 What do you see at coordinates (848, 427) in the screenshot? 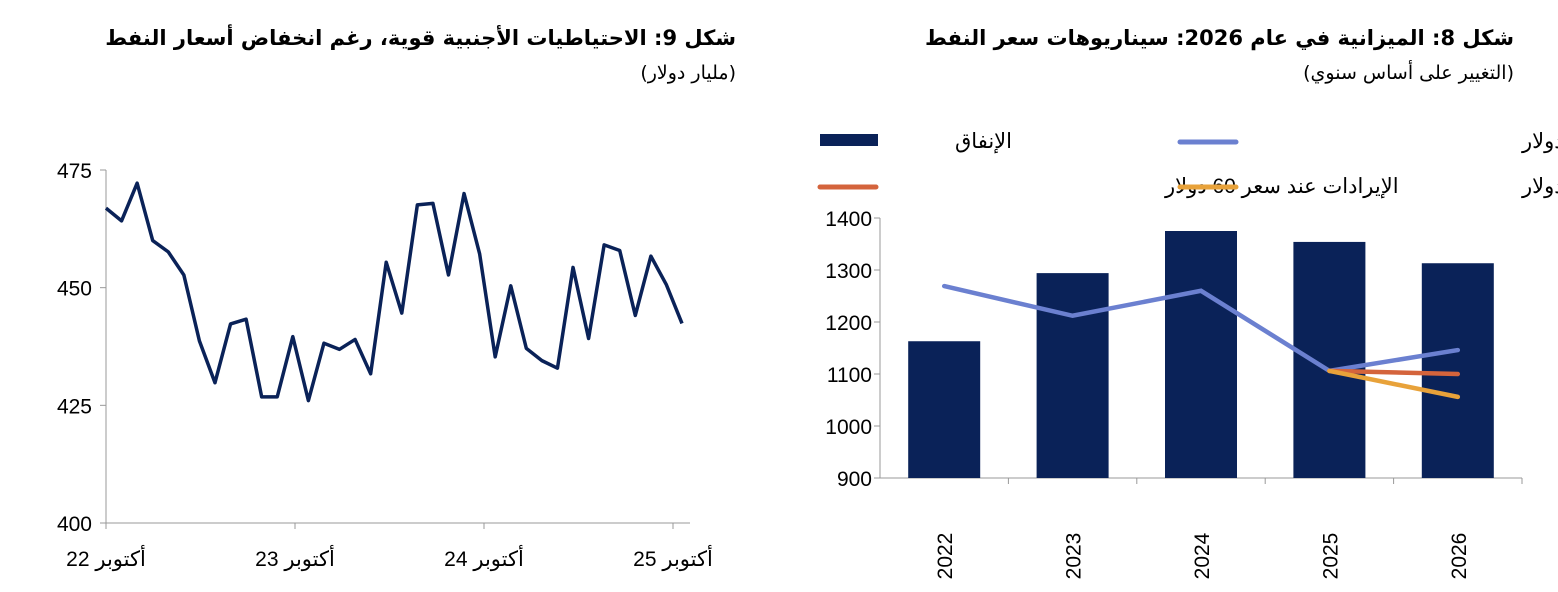
I see `right-y-tick-label: 1000` at bounding box center [848, 427].